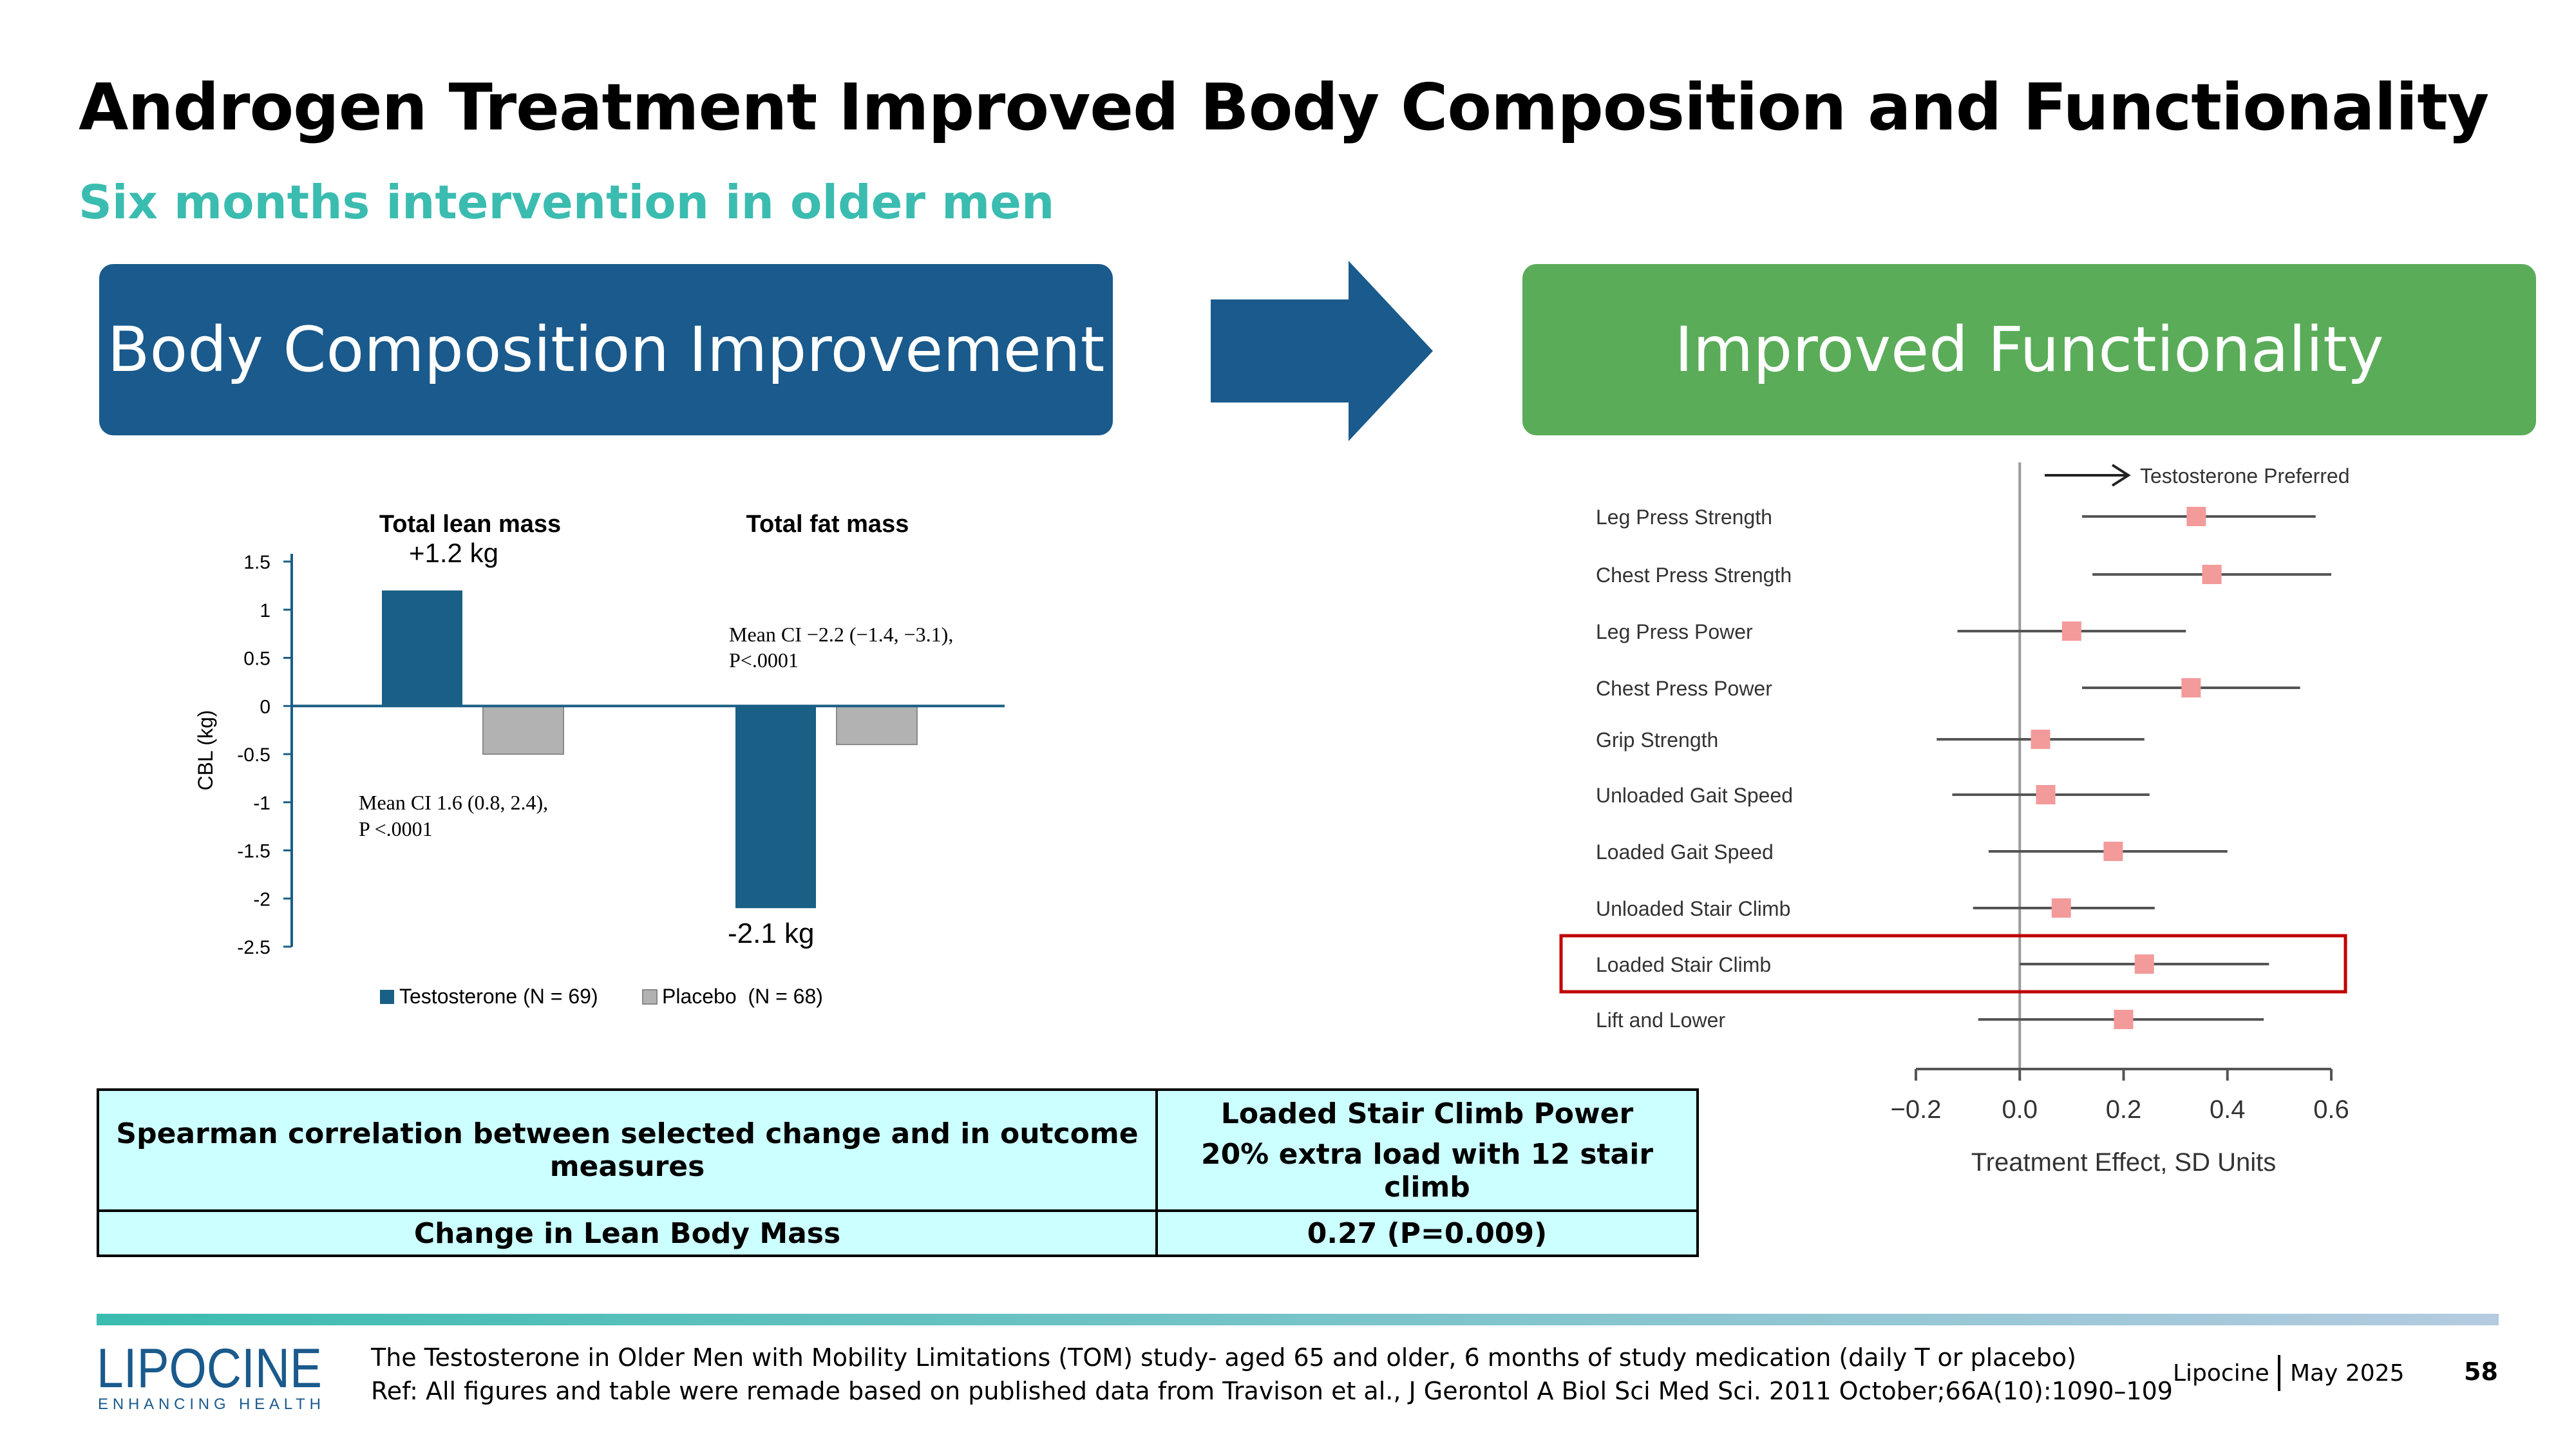 The image size is (2576, 1449). Describe the element at coordinates (453, 553) in the screenshot. I see `lean-mass-change-label: +1.2 kg` at that location.